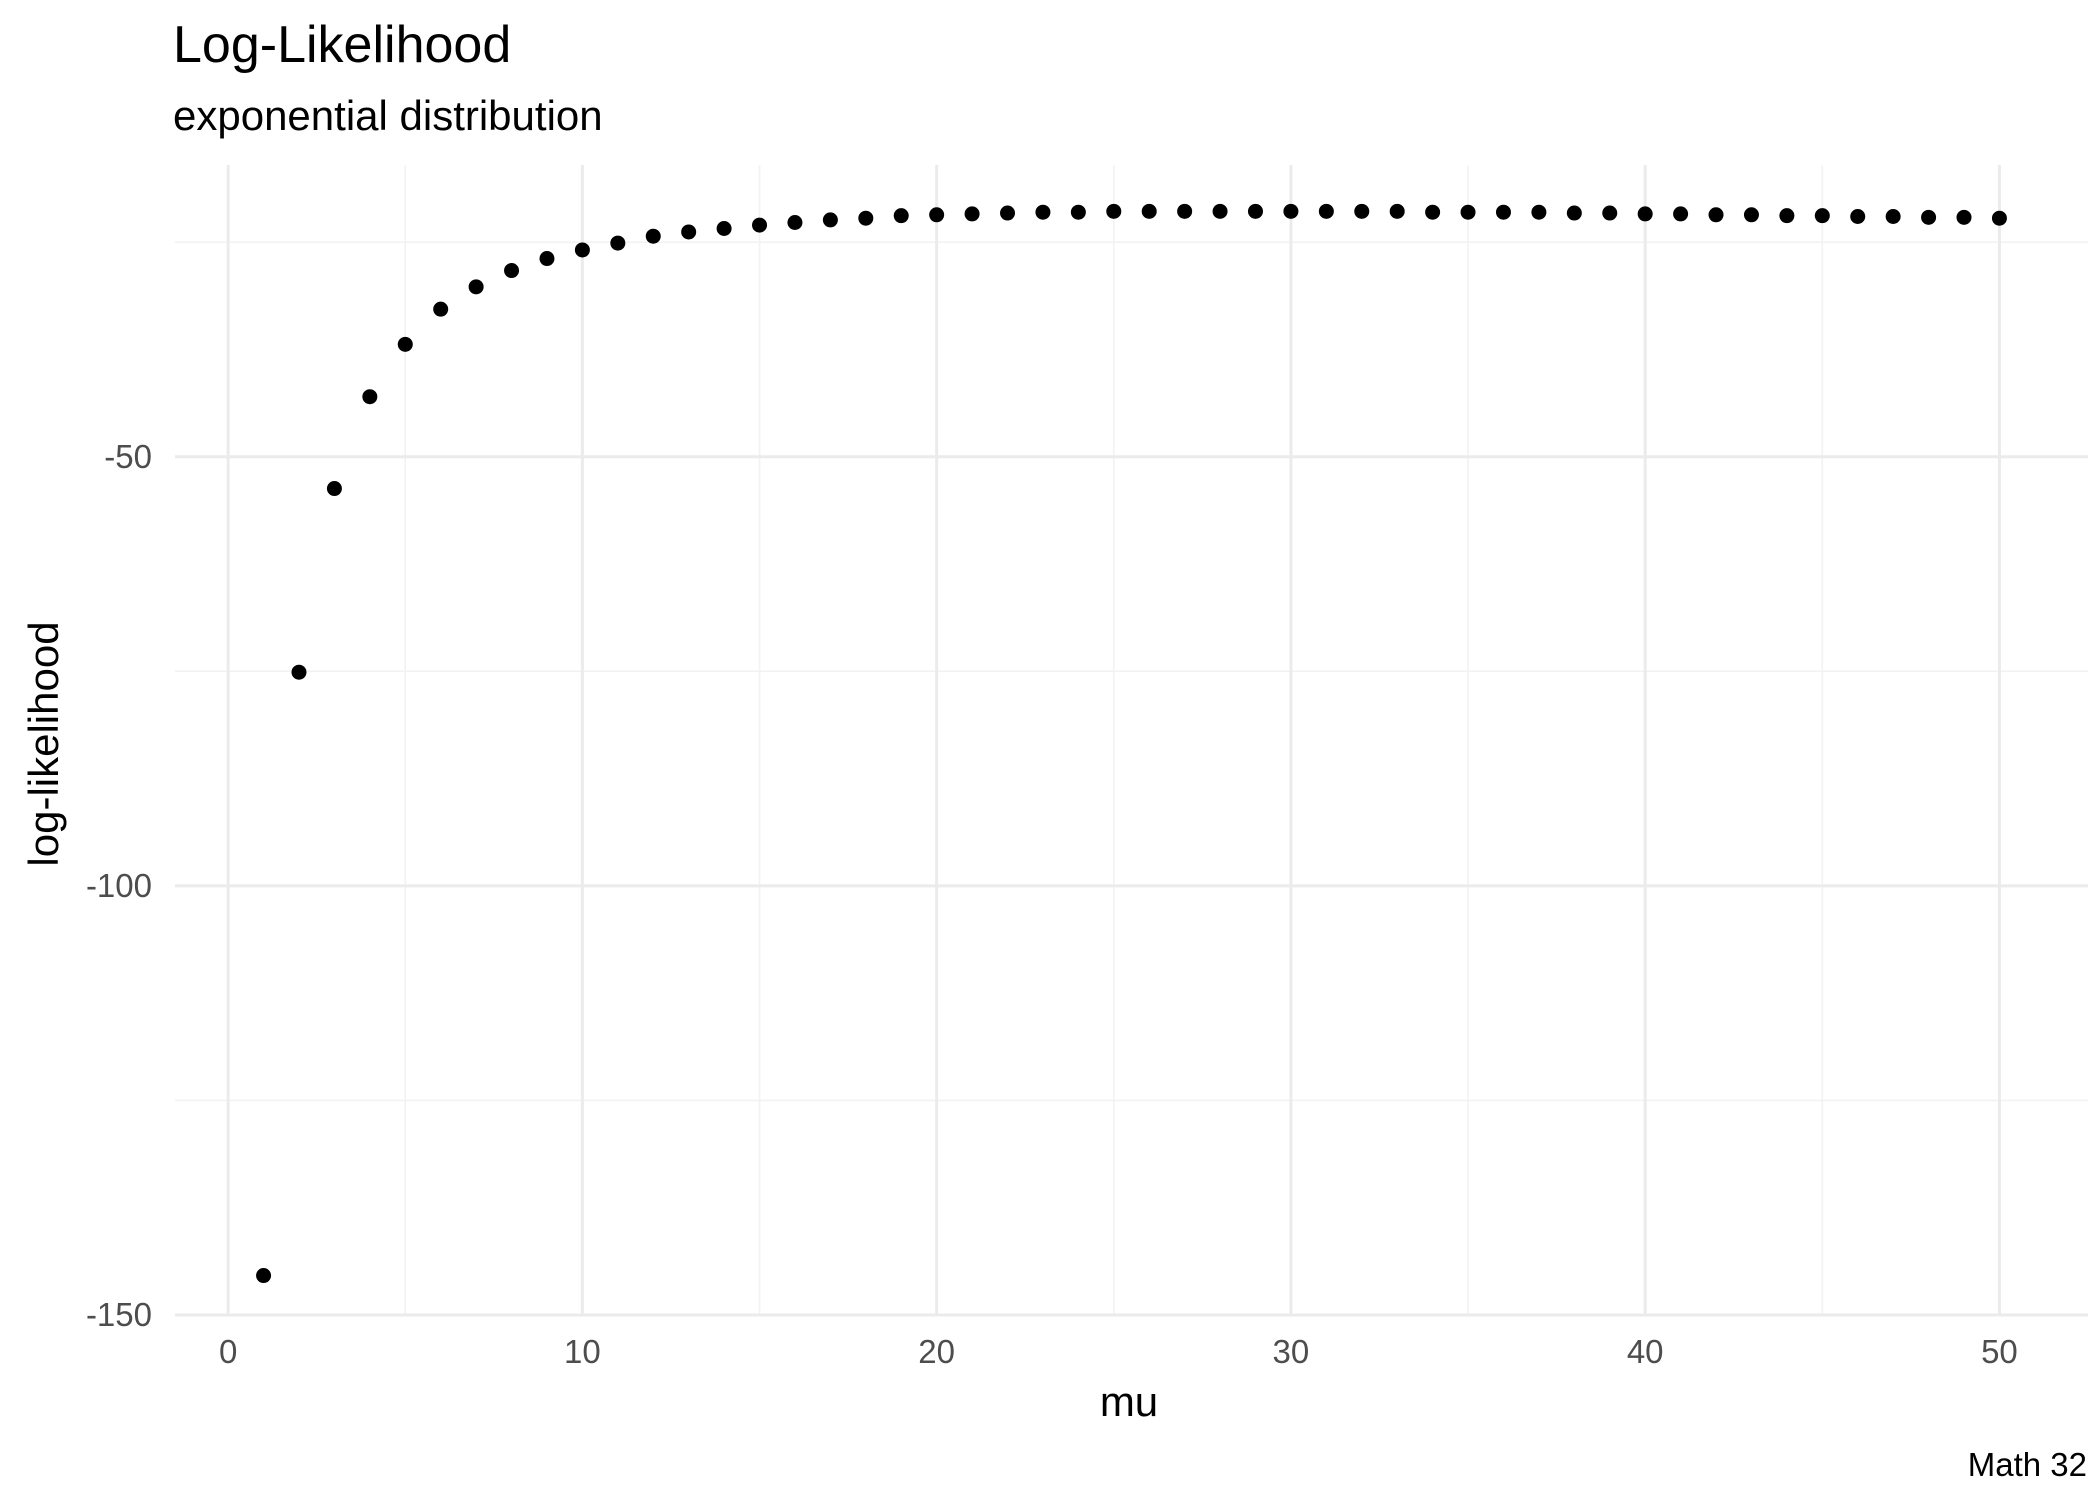 This screenshot has width=2100, height=1499. What do you see at coordinates (128, 456) in the screenshot?
I see `y-tick-label: -50` at bounding box center [128, 456].